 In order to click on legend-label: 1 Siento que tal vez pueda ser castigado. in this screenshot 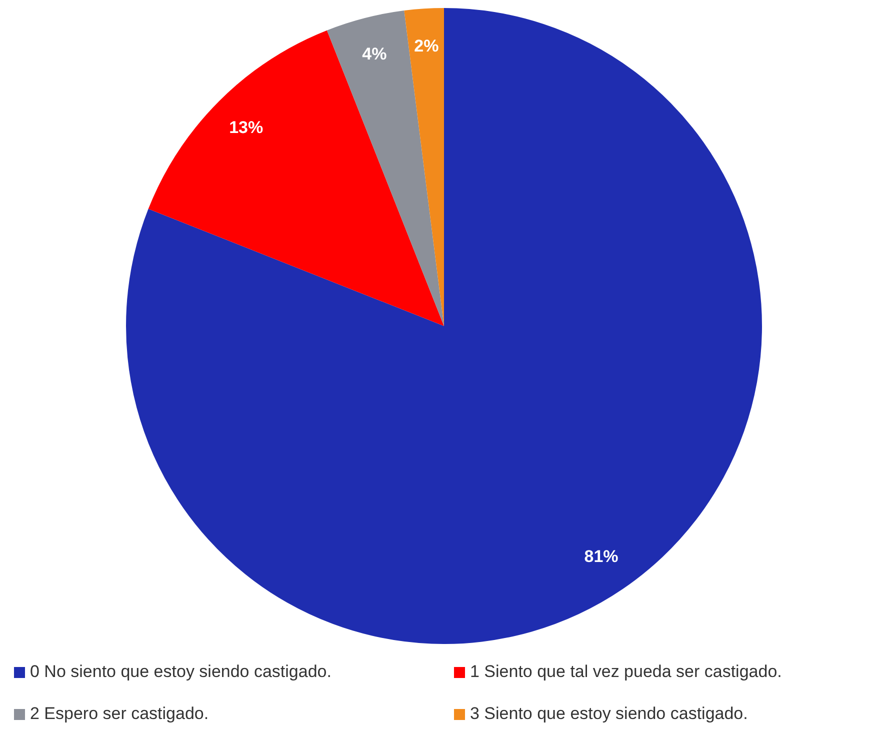, I will do `click(626, 672)`.